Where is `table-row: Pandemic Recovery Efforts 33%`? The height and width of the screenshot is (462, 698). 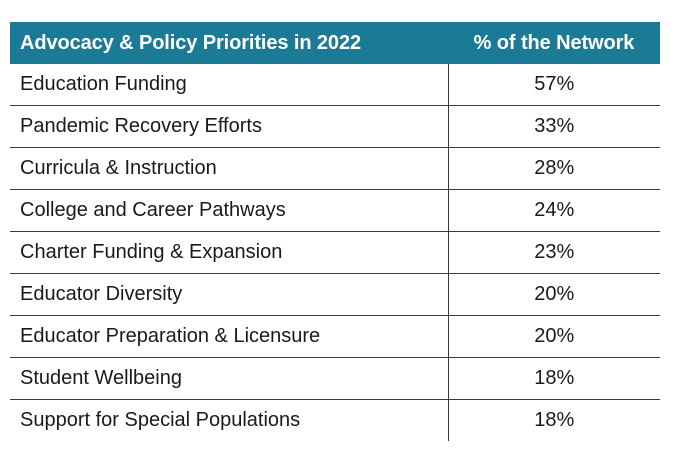
table-row: Pandemic Recovery Efforts 33% is located at coordinates (335, 126).